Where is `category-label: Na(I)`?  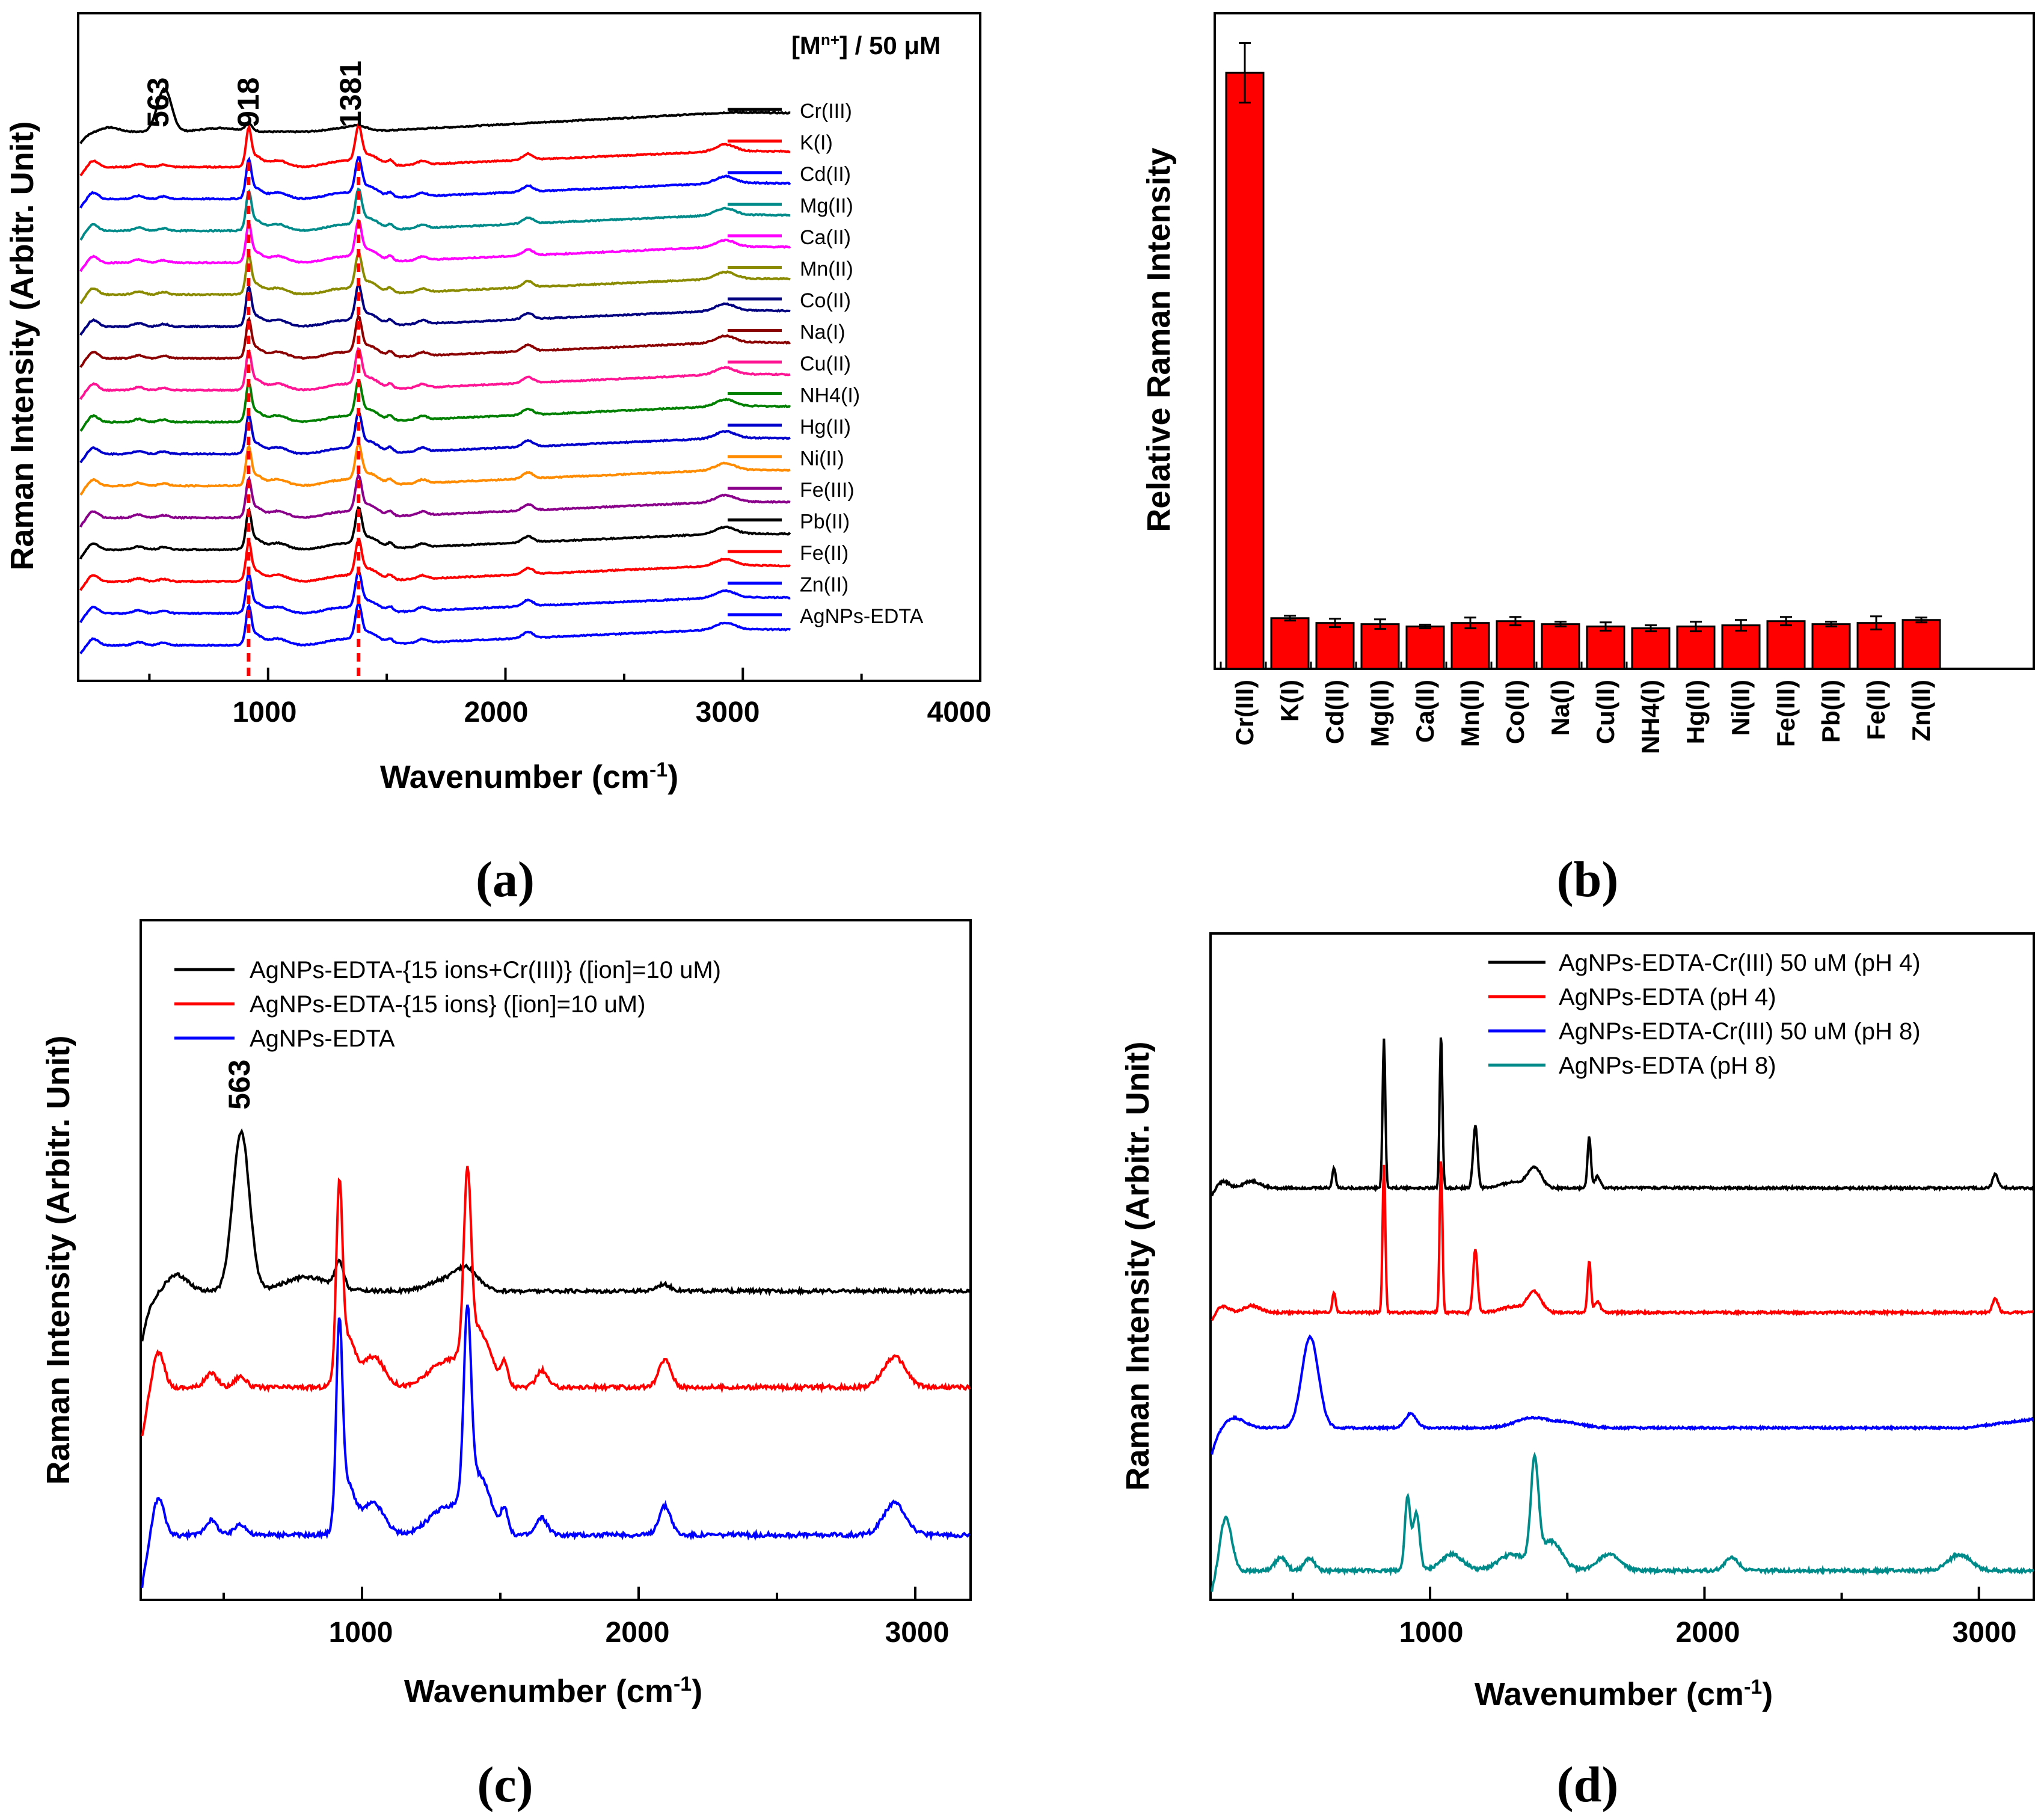
category-label: Na(I) is located at coordinates (1560, 708).